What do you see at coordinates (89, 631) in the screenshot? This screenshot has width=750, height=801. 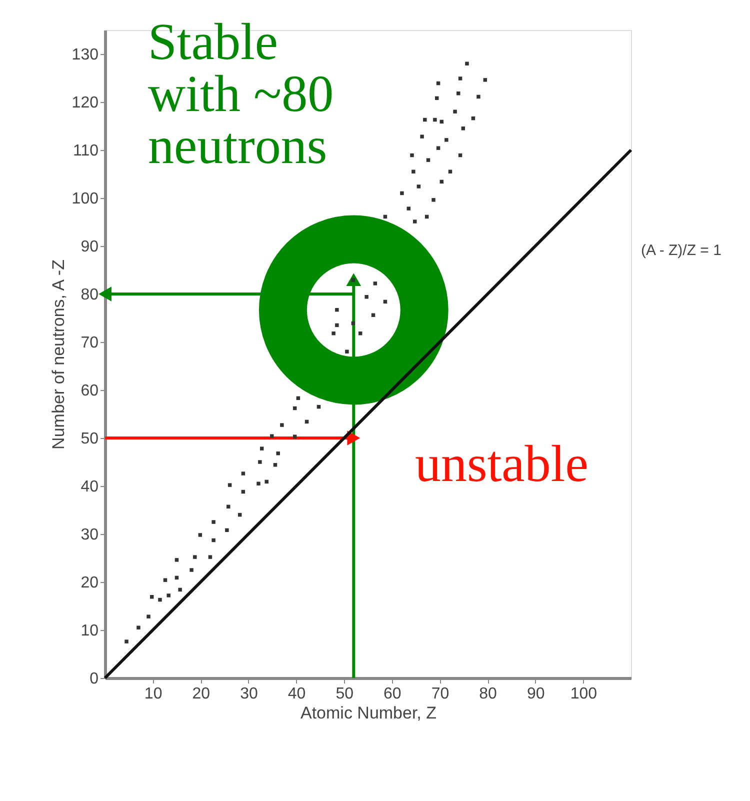 I see `y-tick-label: 10` at bounding box center [89, 631].